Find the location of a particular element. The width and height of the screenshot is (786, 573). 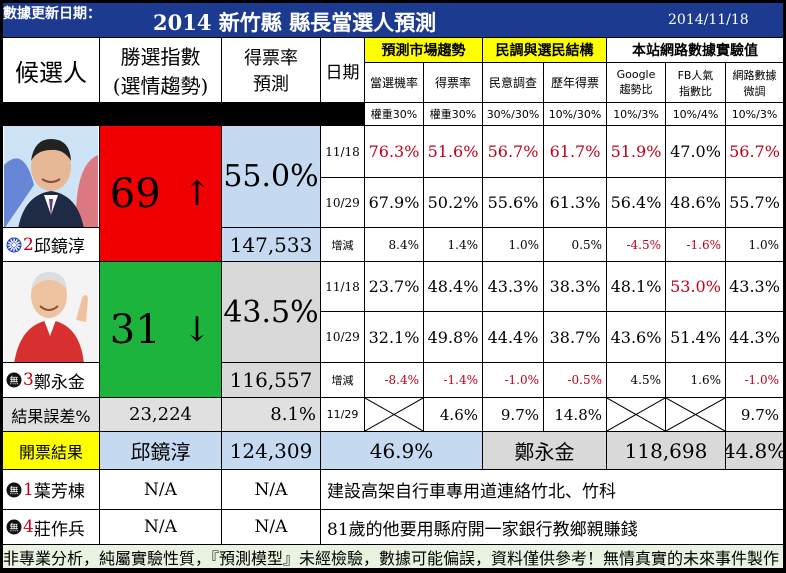

row-value: 56.7% is located at coordinates (513, 151).